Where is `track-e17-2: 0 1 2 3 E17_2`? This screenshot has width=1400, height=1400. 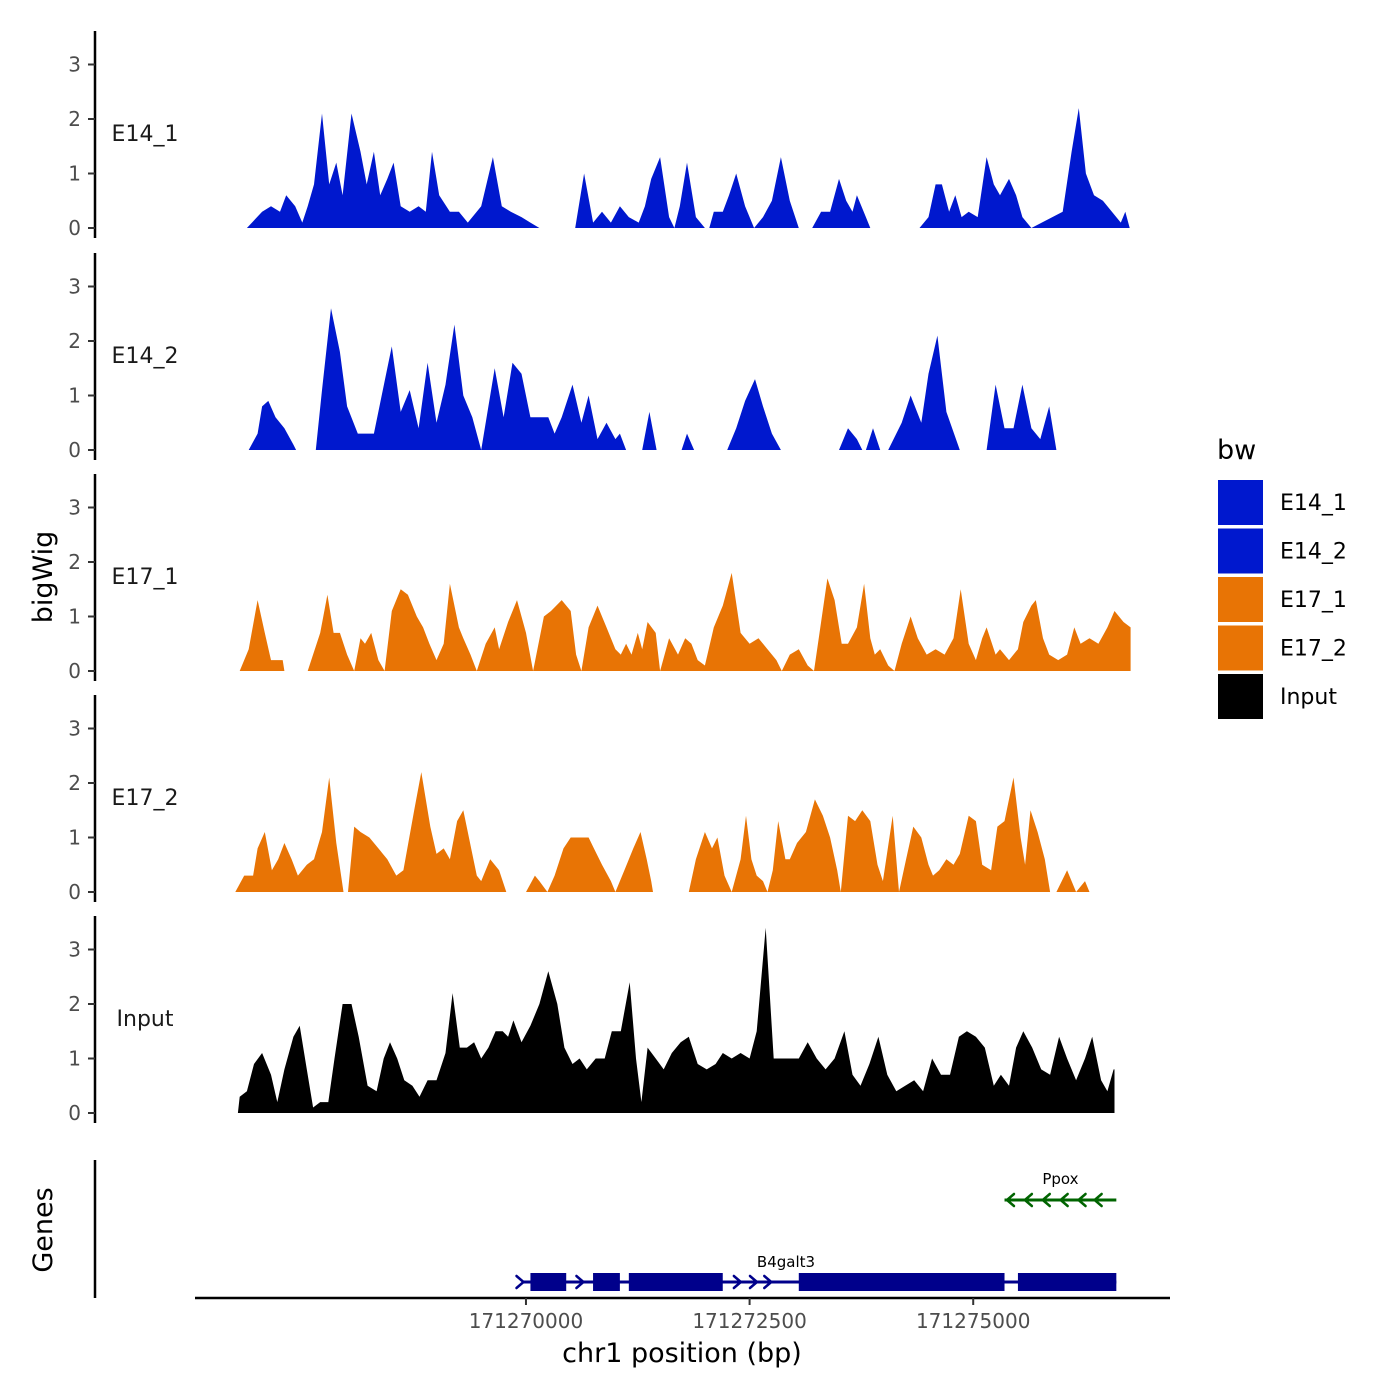
track-e17-2: 0 1 2 3 E17_2 is located at coordinates (579, 799).